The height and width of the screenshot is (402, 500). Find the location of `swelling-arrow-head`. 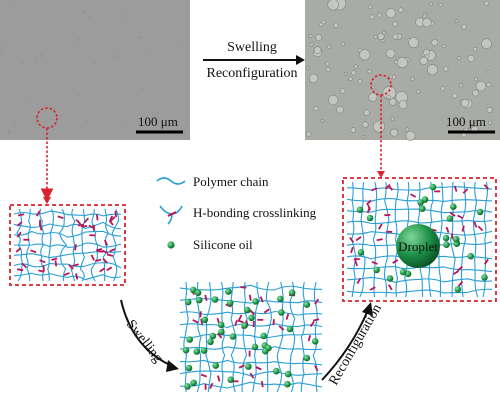

swelling-arrow-head is located at coordinates (172, 366).